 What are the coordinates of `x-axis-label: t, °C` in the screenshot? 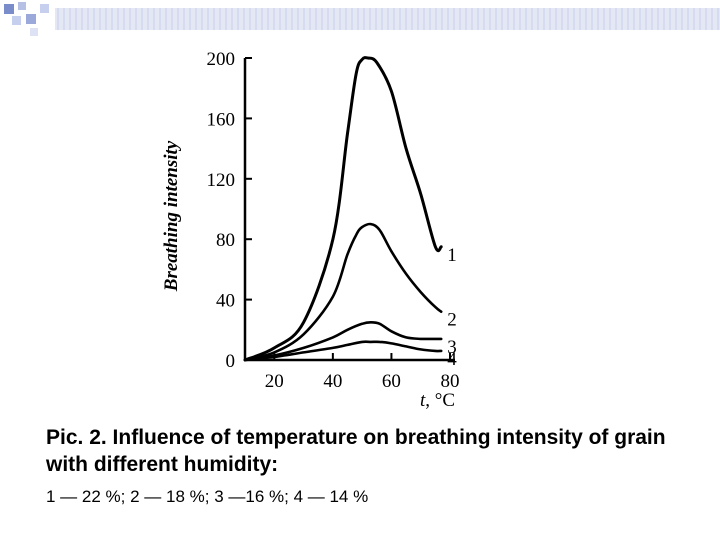 It's located at (437, 400).